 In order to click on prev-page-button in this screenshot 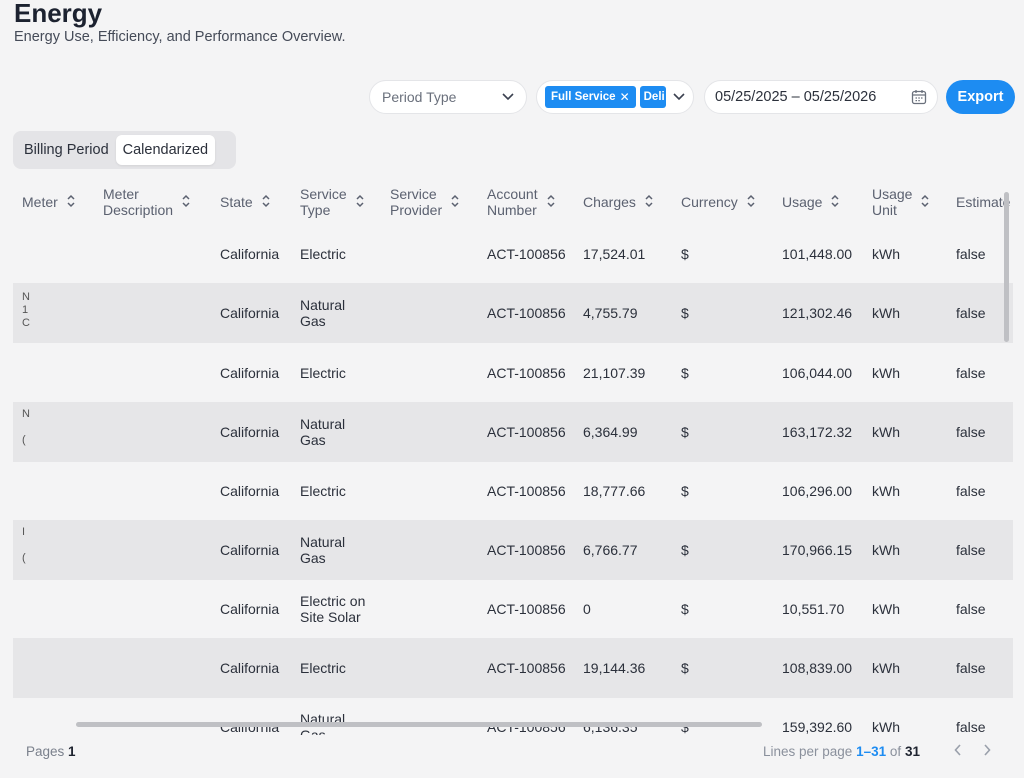, I will do `click(958, 751)`.